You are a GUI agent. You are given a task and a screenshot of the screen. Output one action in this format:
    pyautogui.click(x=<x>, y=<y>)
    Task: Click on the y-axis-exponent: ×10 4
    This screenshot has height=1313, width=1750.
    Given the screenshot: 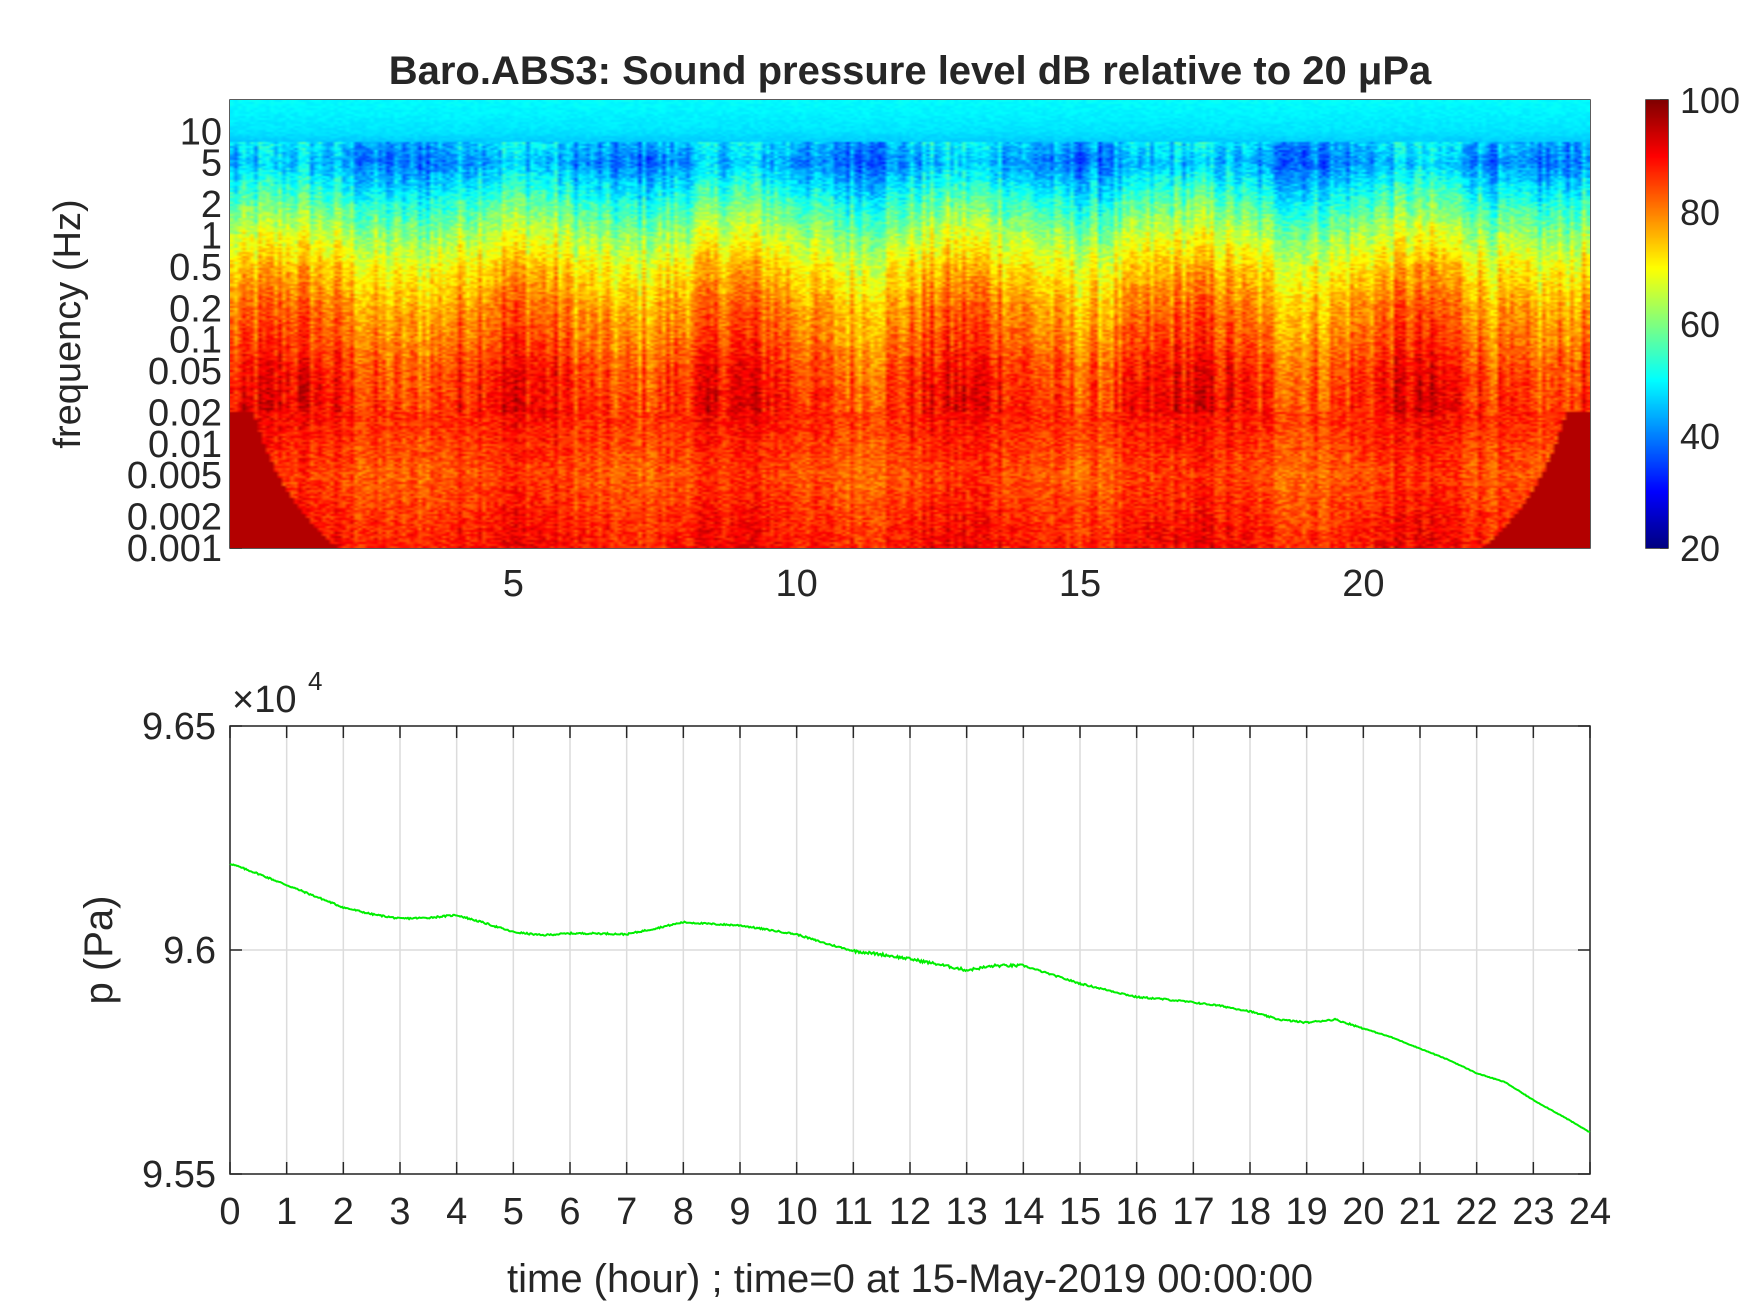 What is the action you would take?
    pyautogui.click(x=277, y=693)
    